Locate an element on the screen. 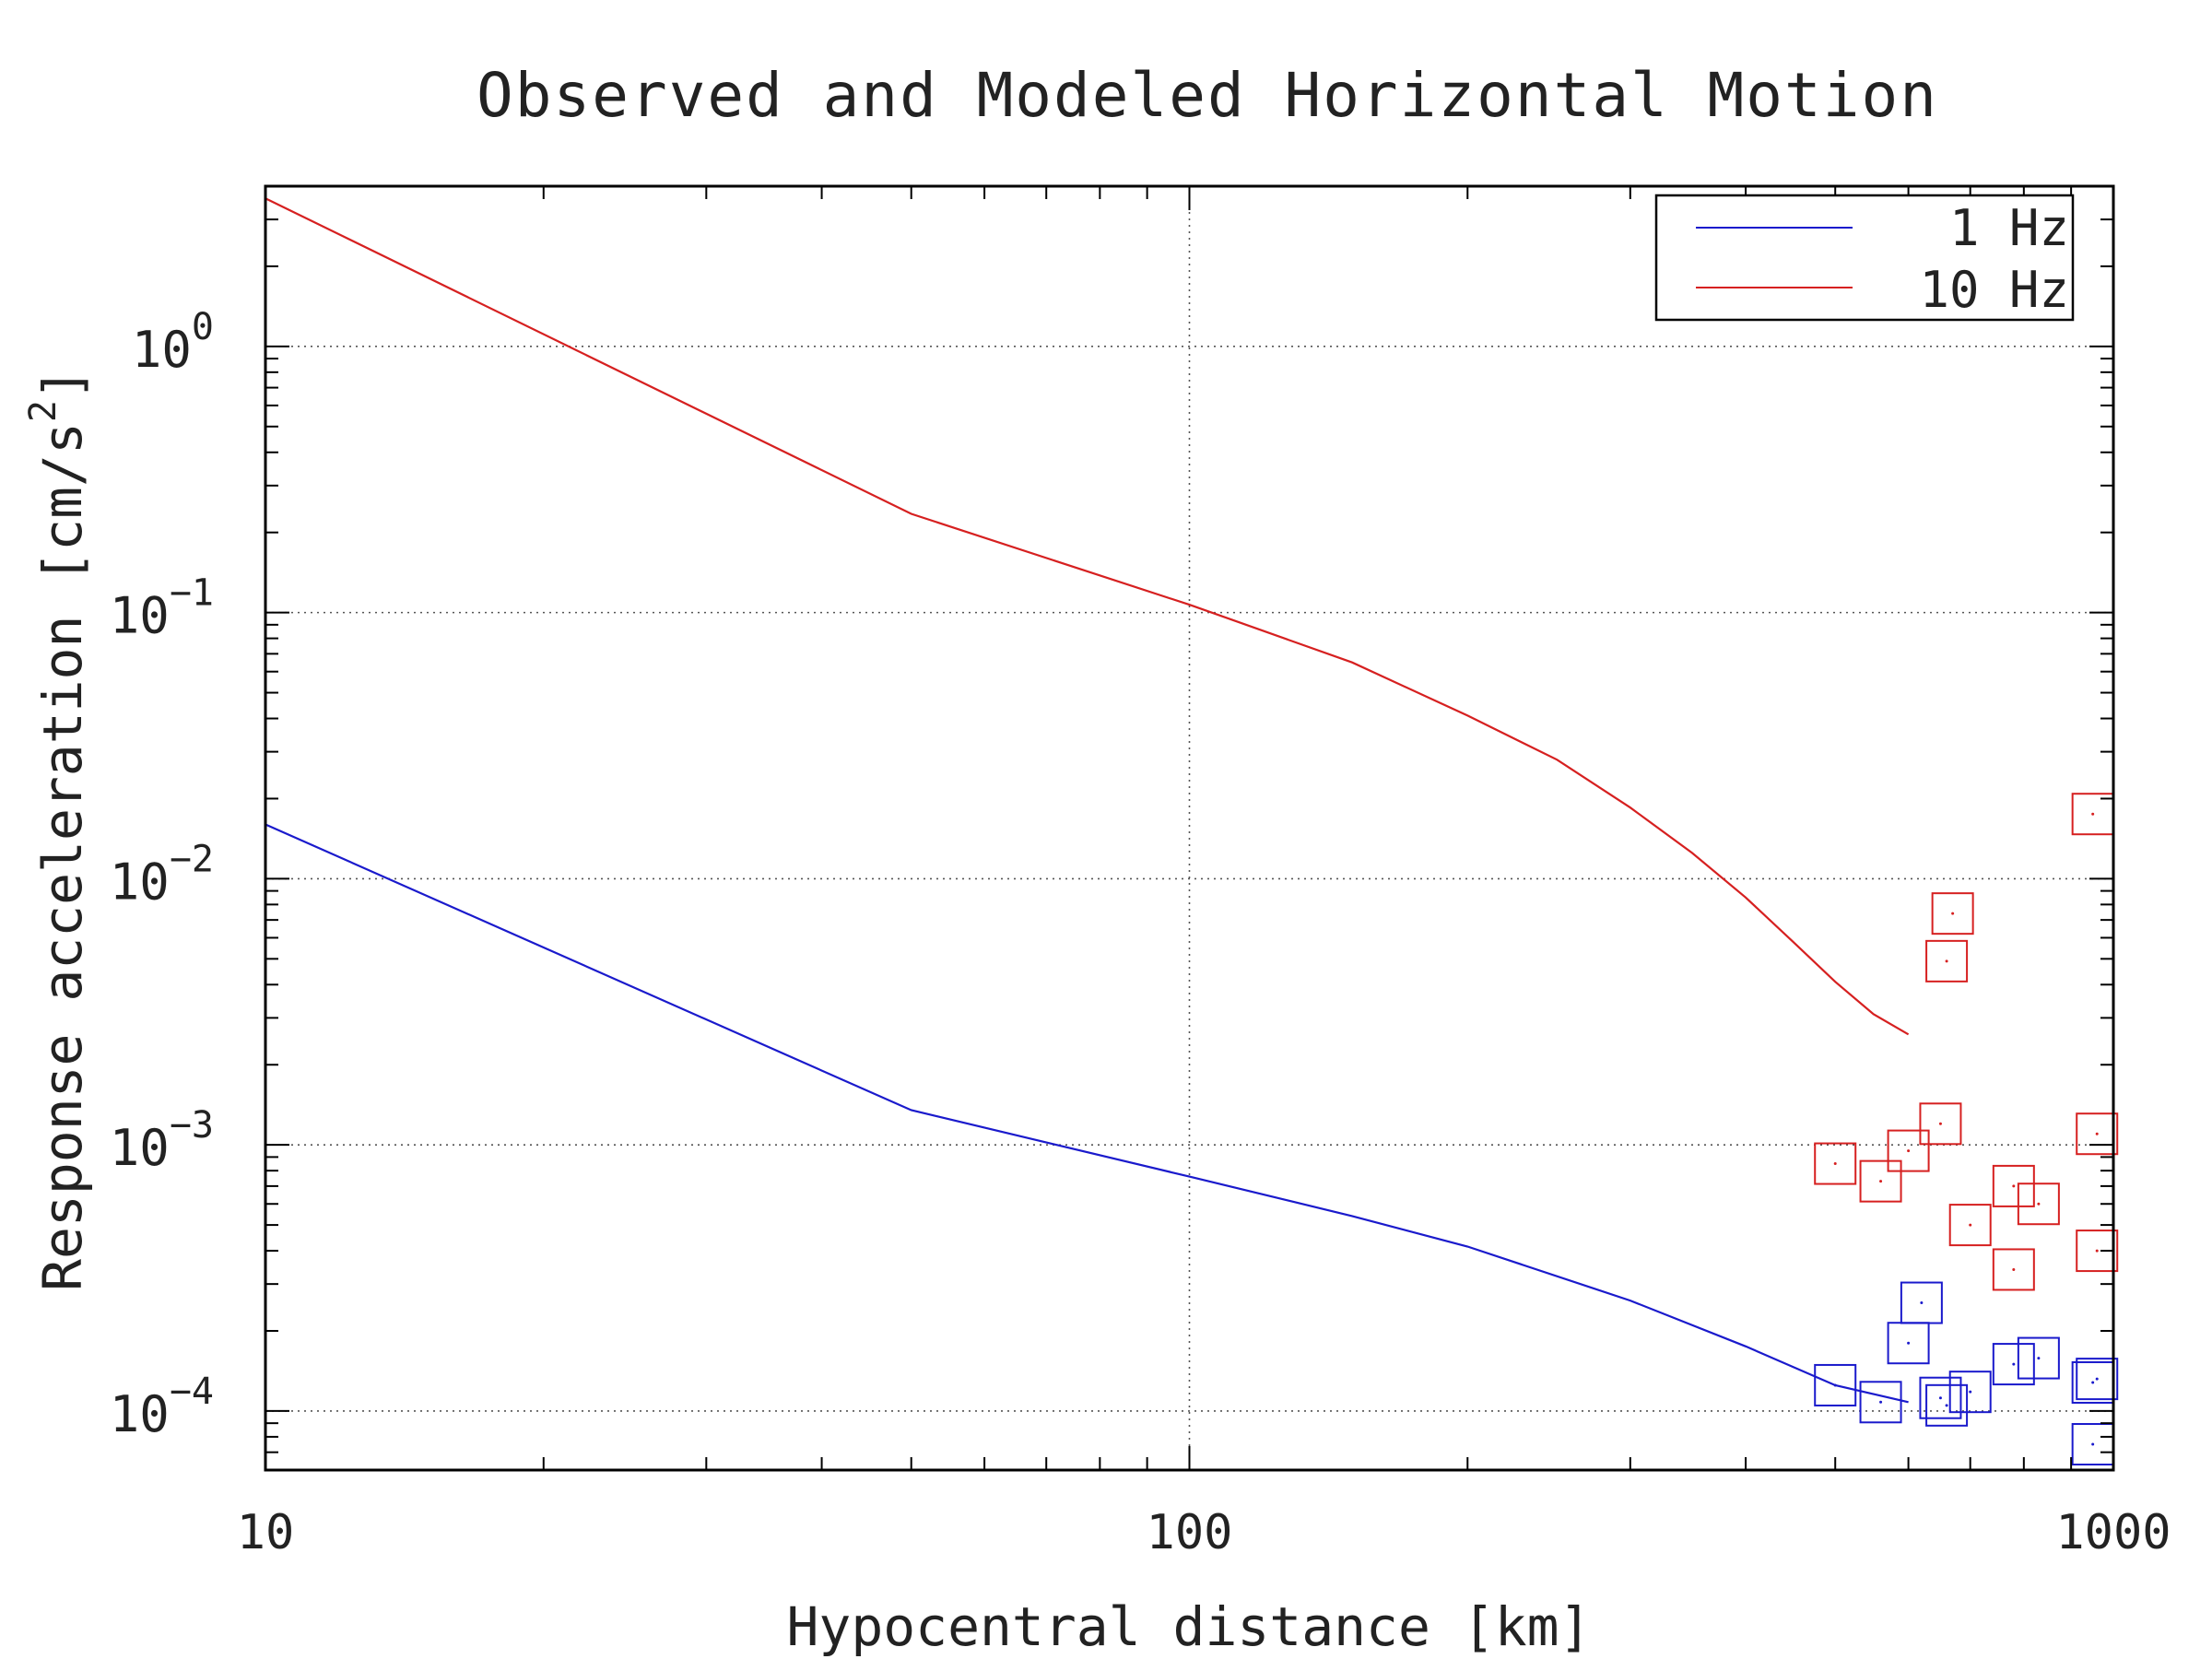  y-tick-label: 10⁻⁴ is located at coordinates (162, 1407).